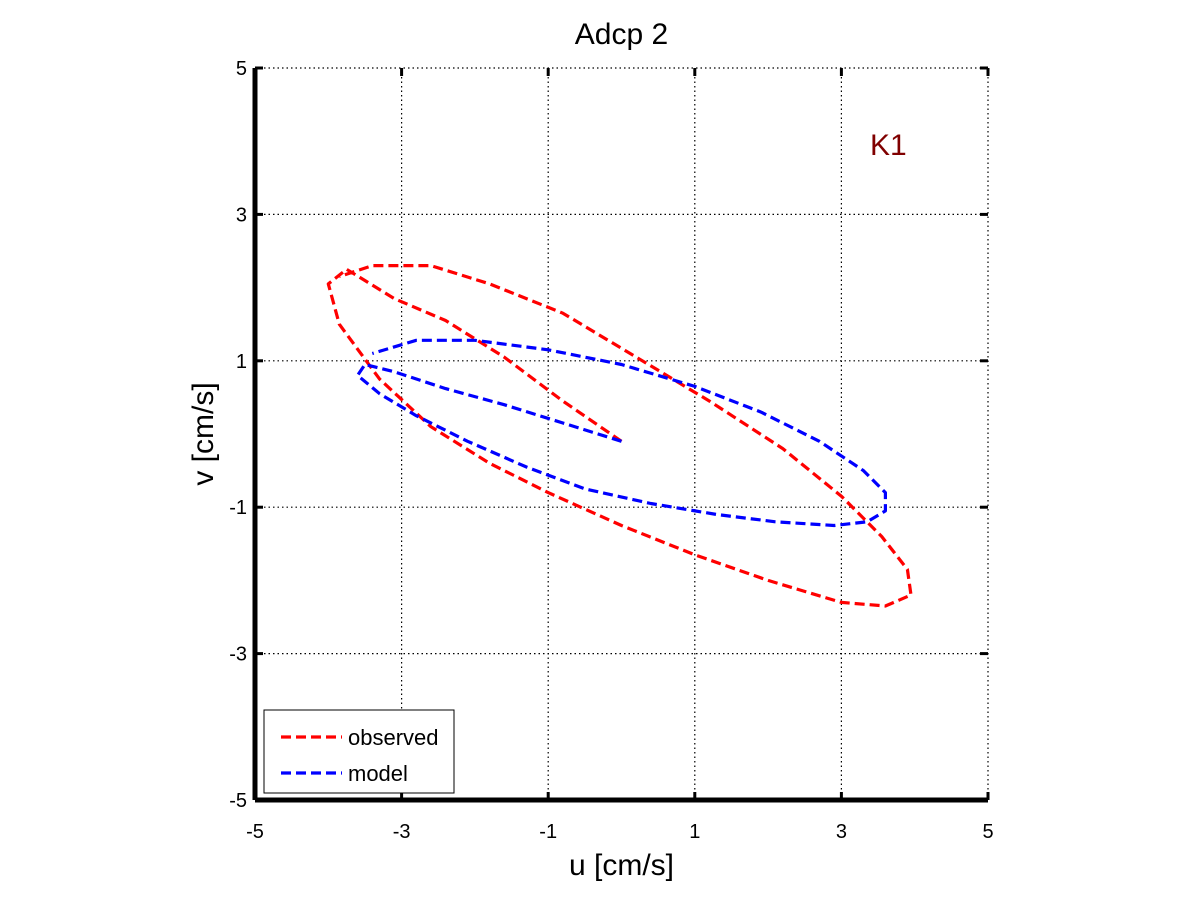 This screenshot has width=1200, height=905. What do you see at coordinates (402, 832) in the screenshot?
I see `x-tick-label-1: -3` at bounding box center [402, 832].